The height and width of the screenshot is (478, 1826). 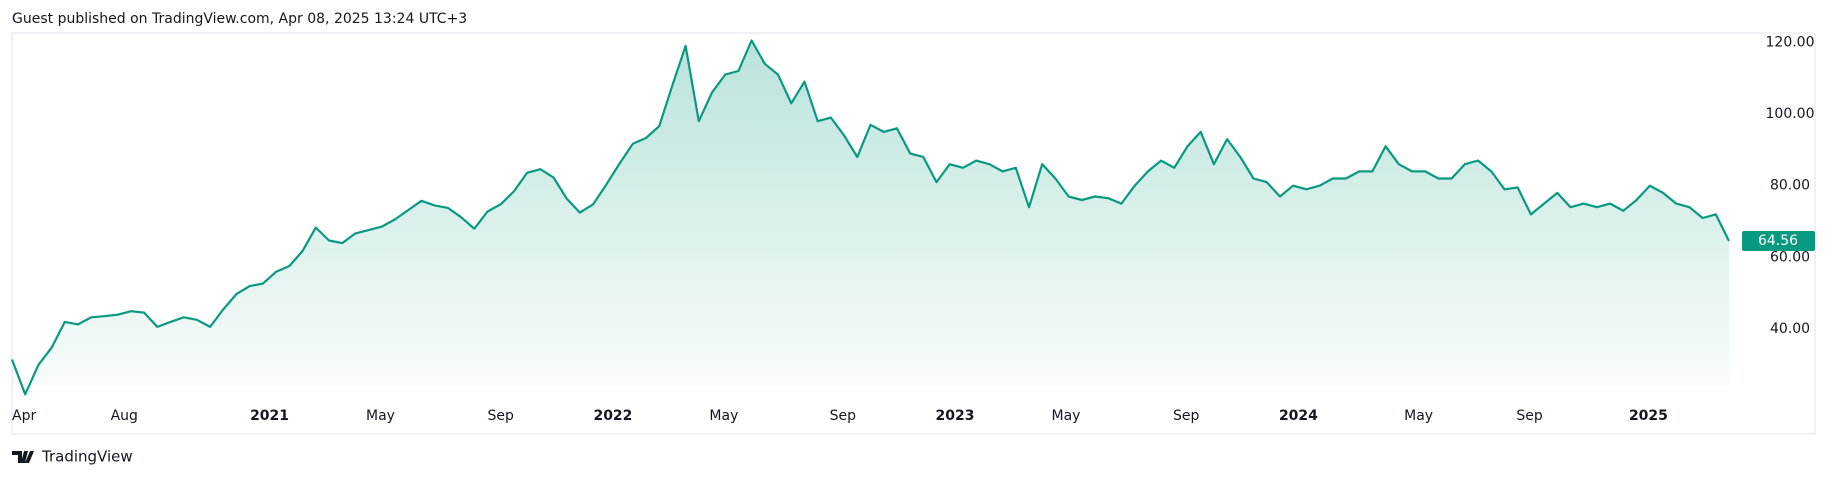 I want to click on last-price-label: 64.56, so click(x=1778, y=241).